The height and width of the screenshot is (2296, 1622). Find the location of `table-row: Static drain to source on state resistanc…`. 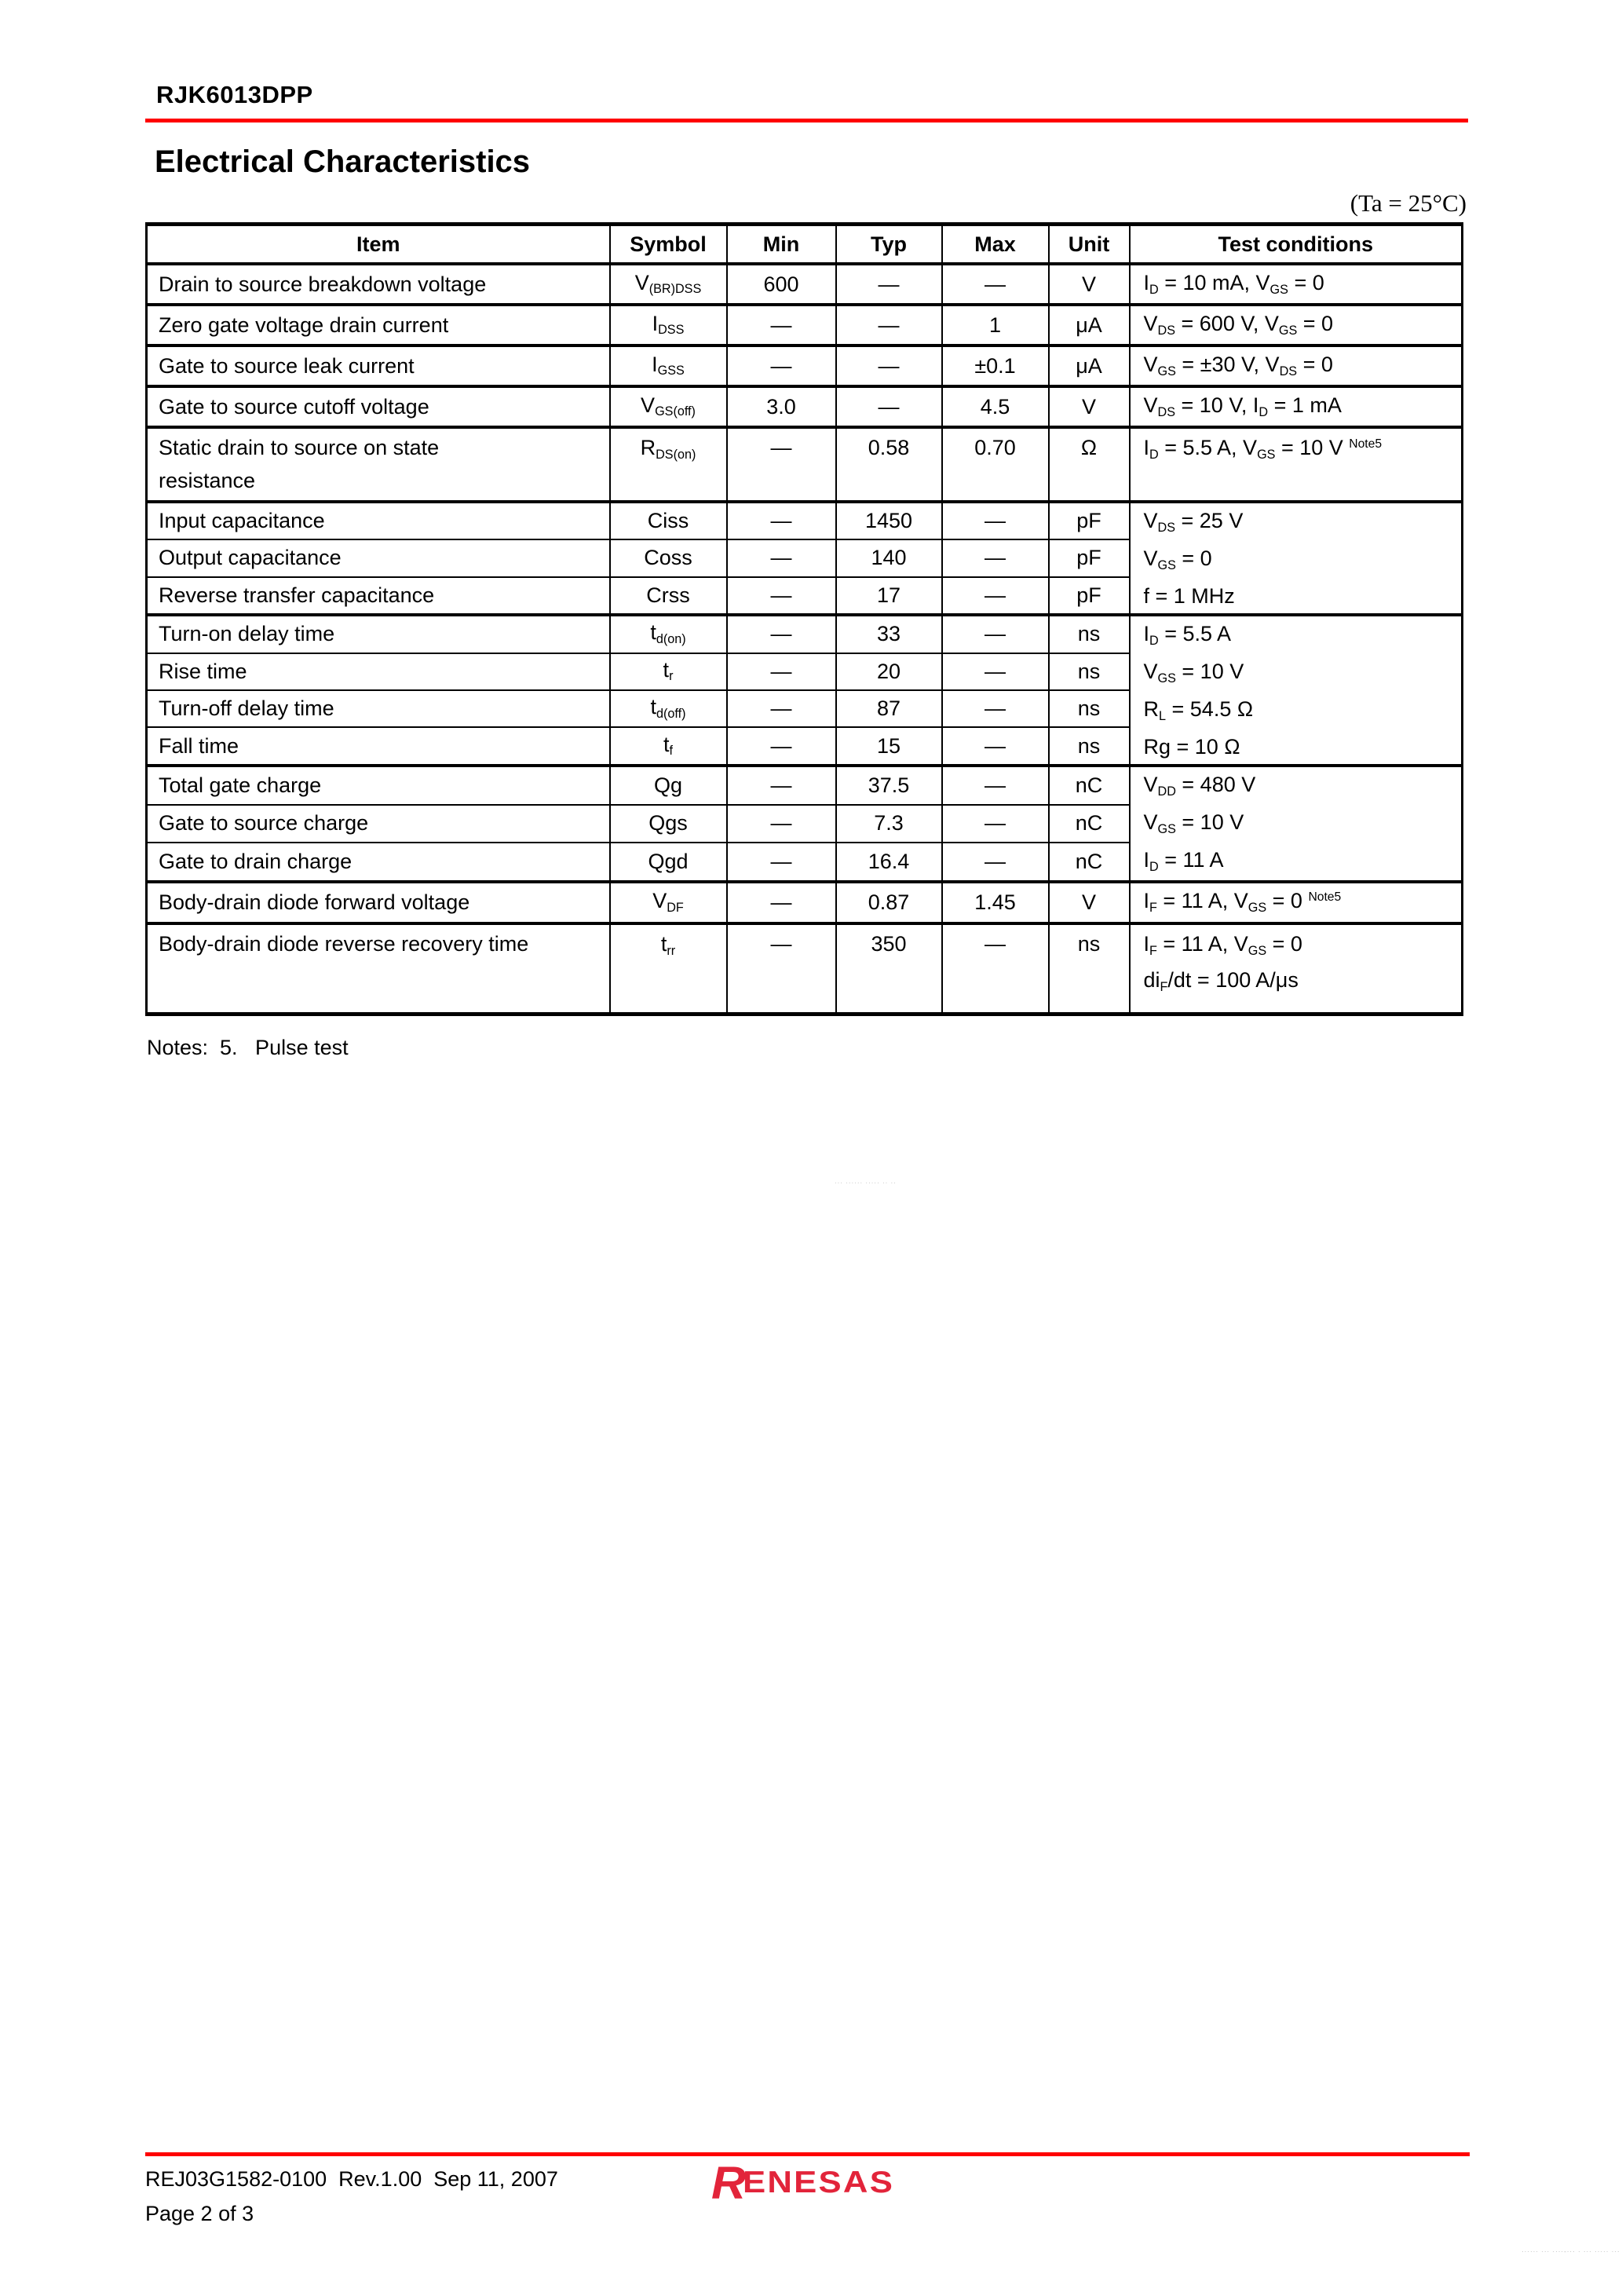

table-row: Static drain to source on state resistanc… is located at coordinates (804, 464).